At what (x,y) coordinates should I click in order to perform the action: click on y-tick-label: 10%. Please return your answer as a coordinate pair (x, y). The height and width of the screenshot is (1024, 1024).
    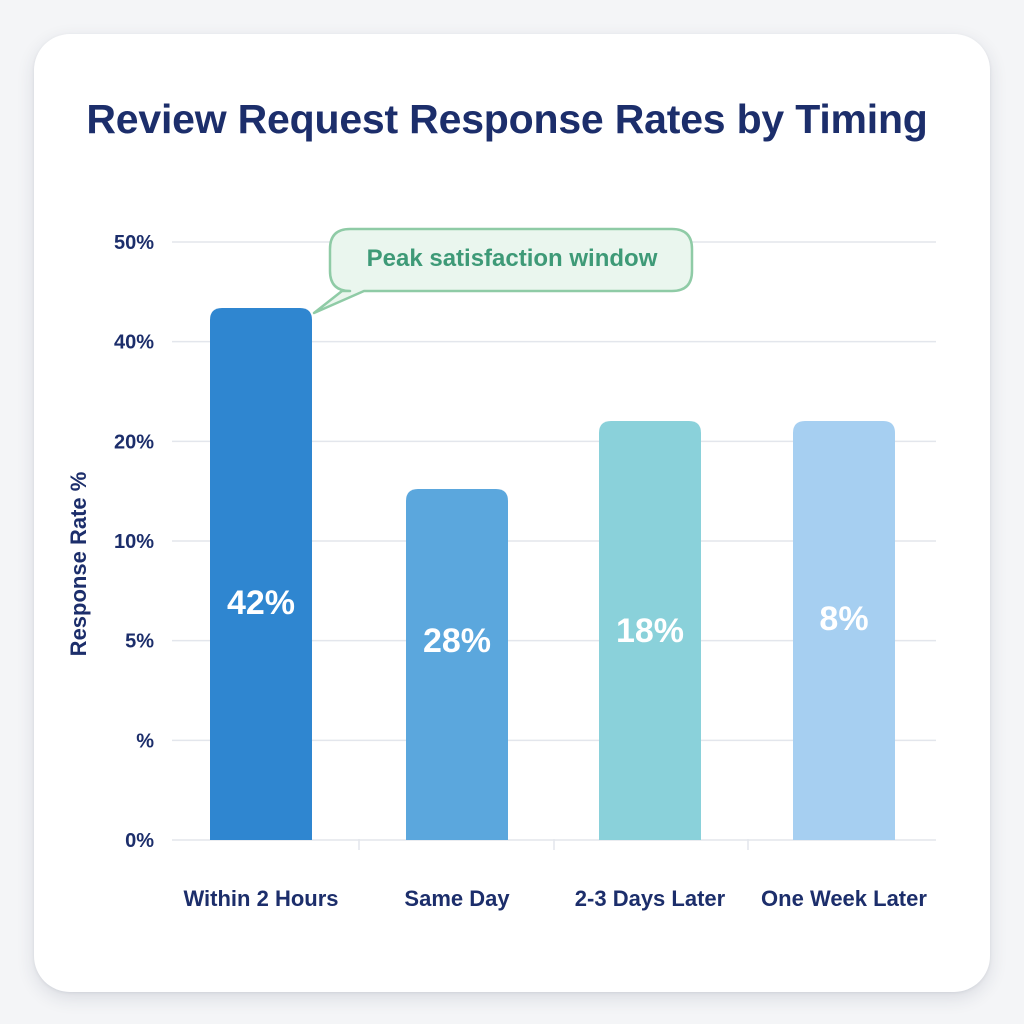
    Looking at the image, I should click on (134, 542).